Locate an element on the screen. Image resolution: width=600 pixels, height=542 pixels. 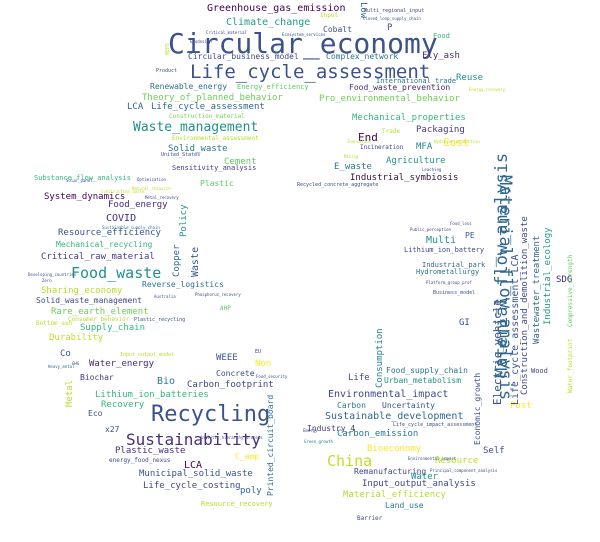
word-cloud-term: Complex_network is located at coordinates (362, 56).